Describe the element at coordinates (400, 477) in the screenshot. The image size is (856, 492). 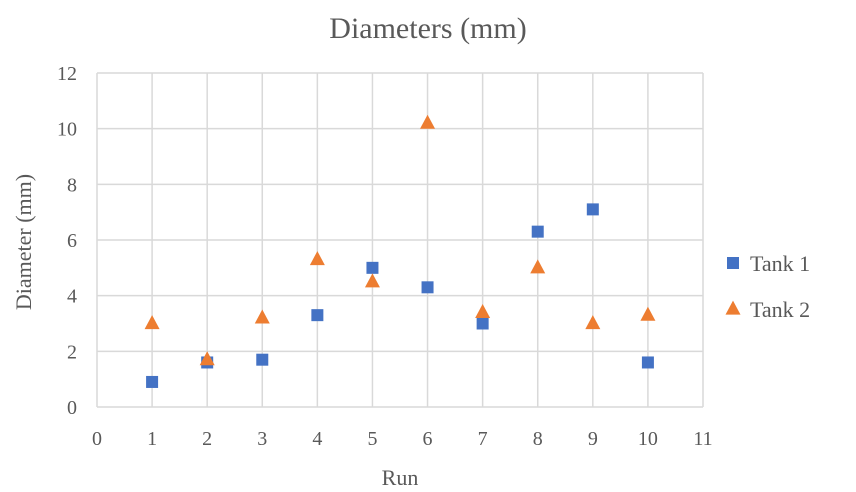
I see `x-axis-label: Run` at that location.